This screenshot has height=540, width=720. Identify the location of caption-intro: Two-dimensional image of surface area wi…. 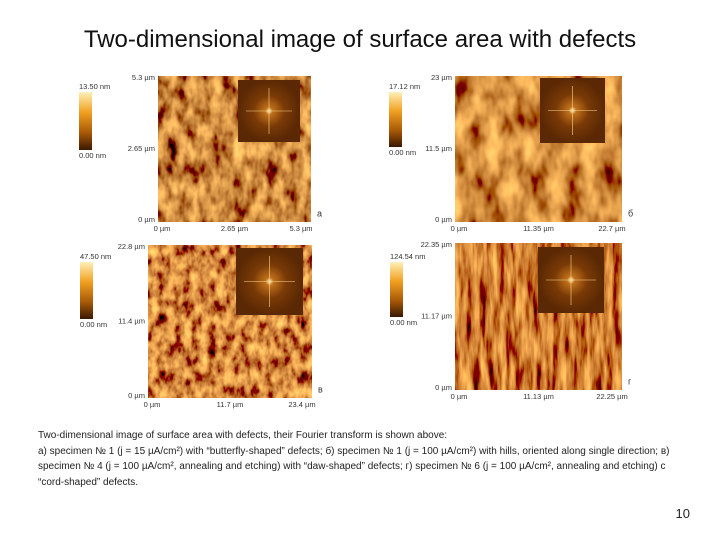
(243, 435).